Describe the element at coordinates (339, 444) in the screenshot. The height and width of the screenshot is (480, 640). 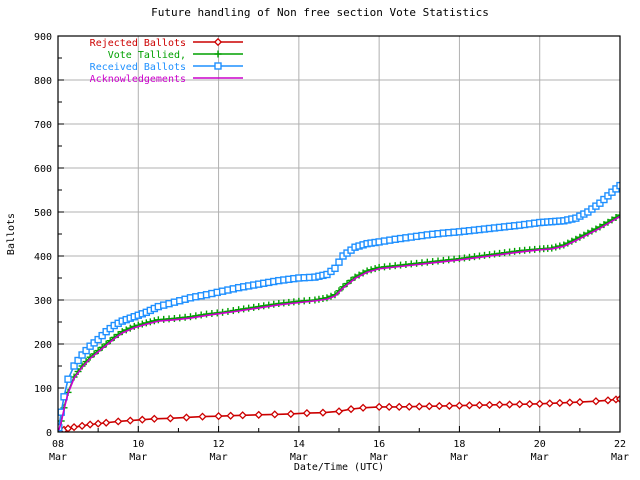
I see `x-axis-ticks: 08 Mar 10 Mar 12 Mar 14 Mar 16 Mar 18 Mar 20 Mar 22 Mar` at that location.